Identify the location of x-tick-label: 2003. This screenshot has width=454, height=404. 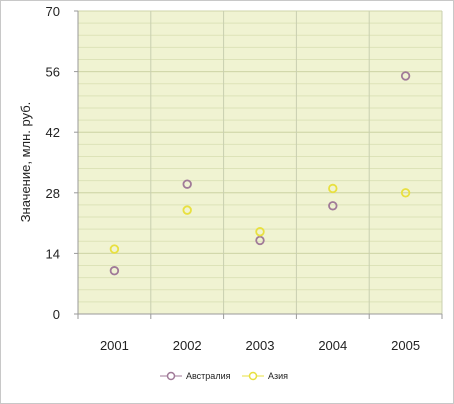
(260, 345).